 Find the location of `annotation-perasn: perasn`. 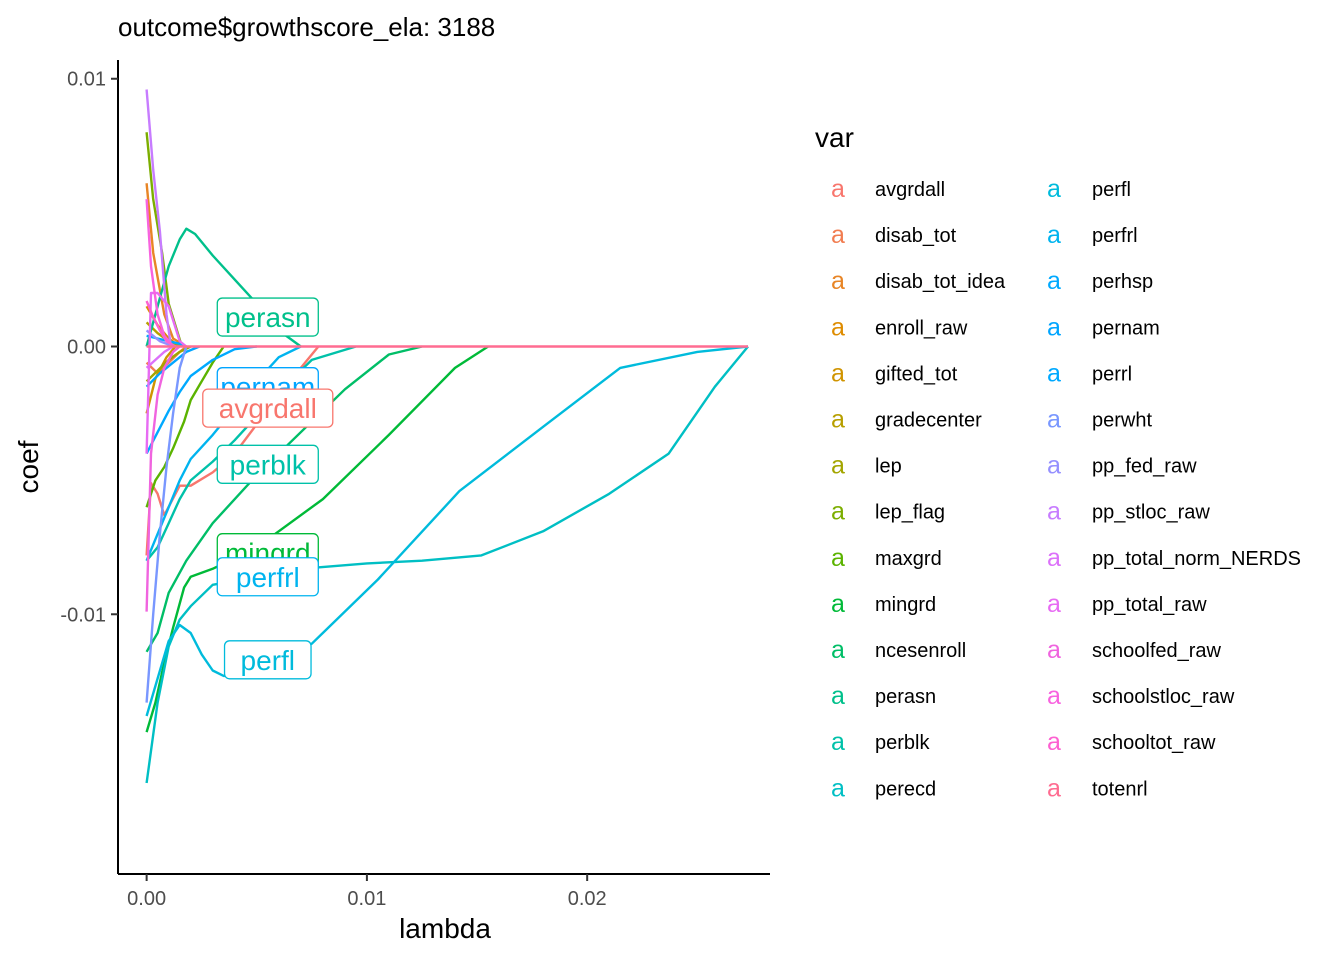

annotation-perasn: perasn is located at coordinates (267, 317).